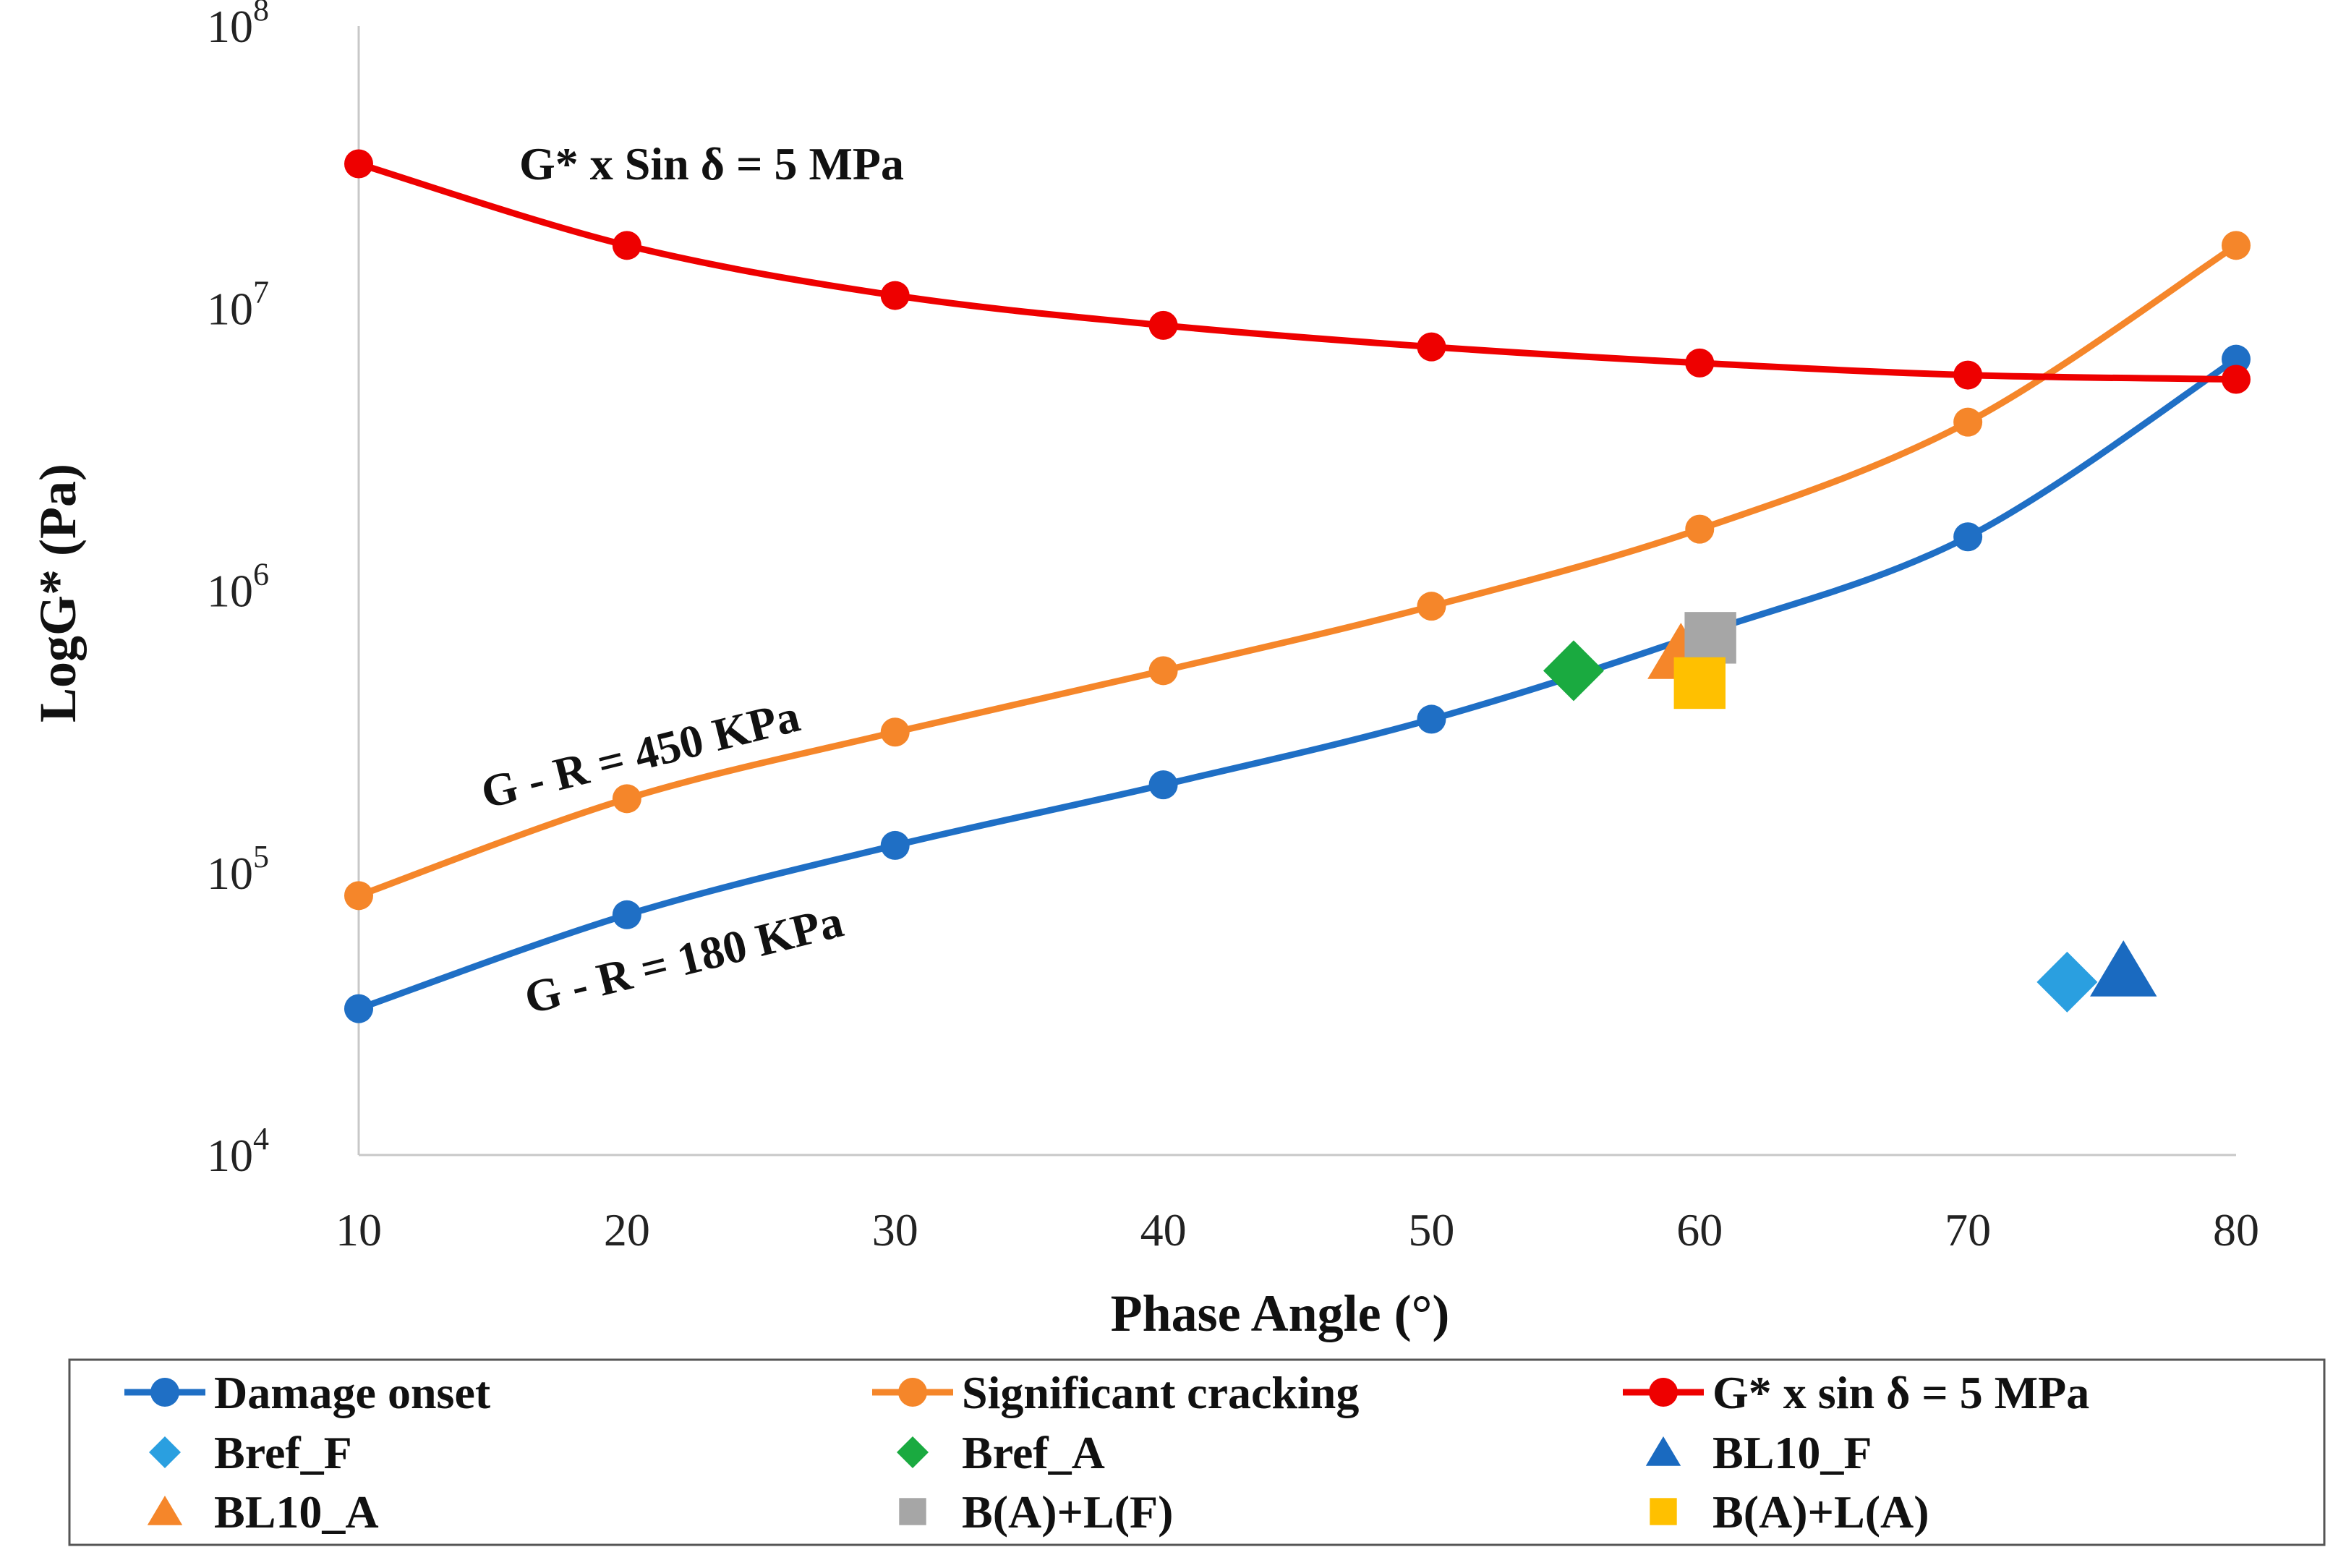  I want to click on x-tick-labels: 10 20 30 40 50 60 70 80, so click(1297, 1230).